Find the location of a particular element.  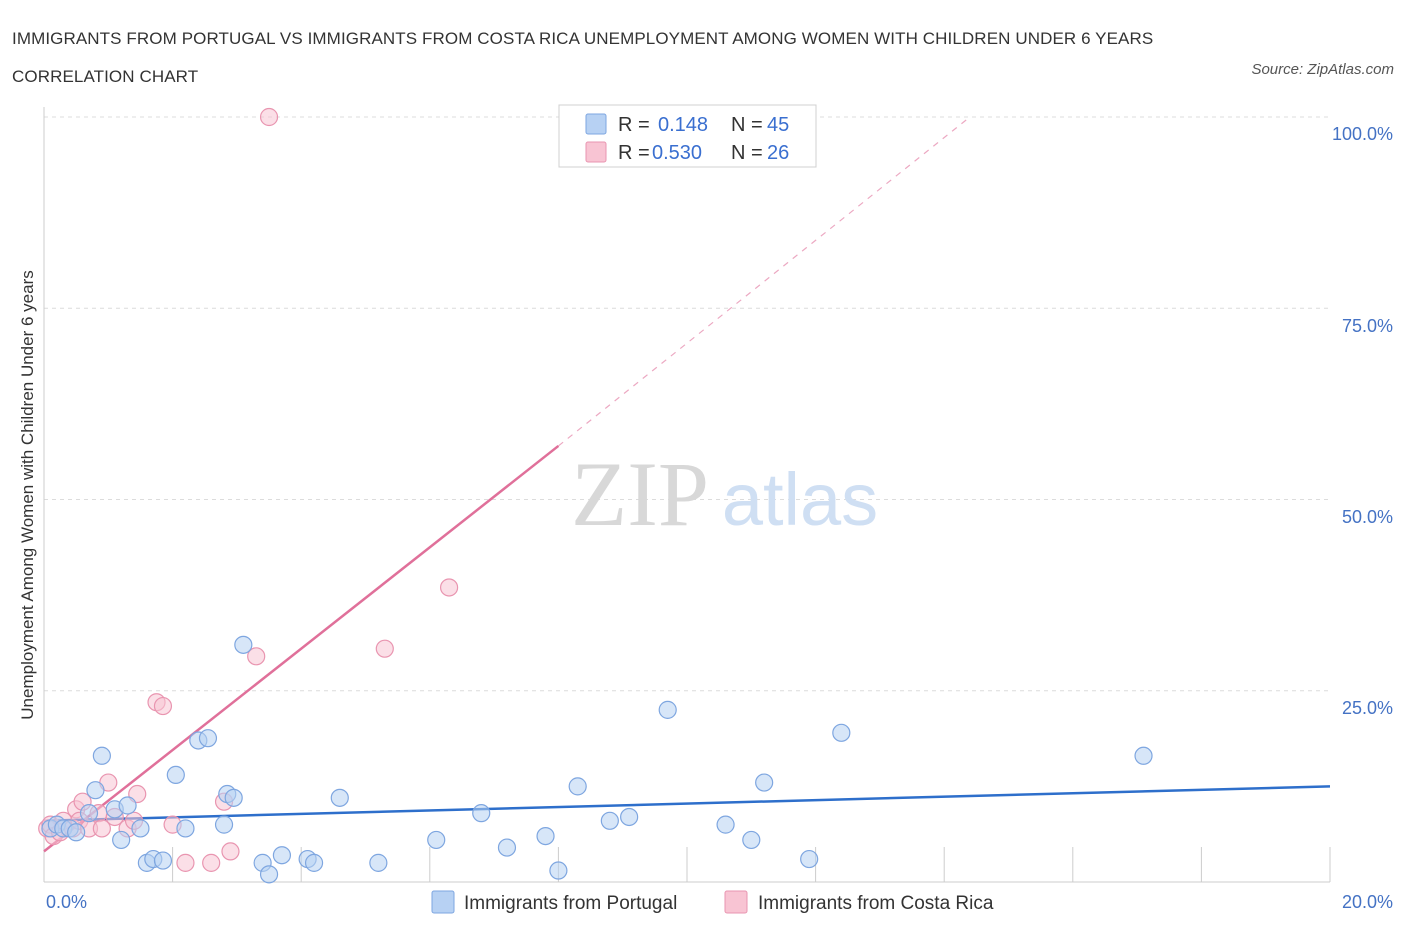

legend-r-value-costarica: 0.530 is located at coordinates (677, 153).